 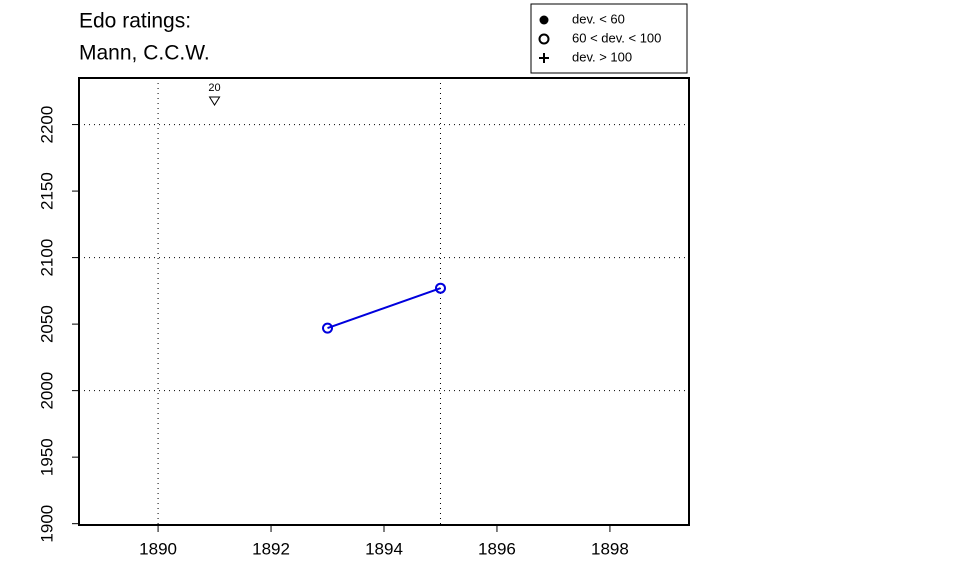 What do you see at coordinates (158, 548) in the screenshot?
I see `x-tick-label: 1890` at bounding box center [158, 548].